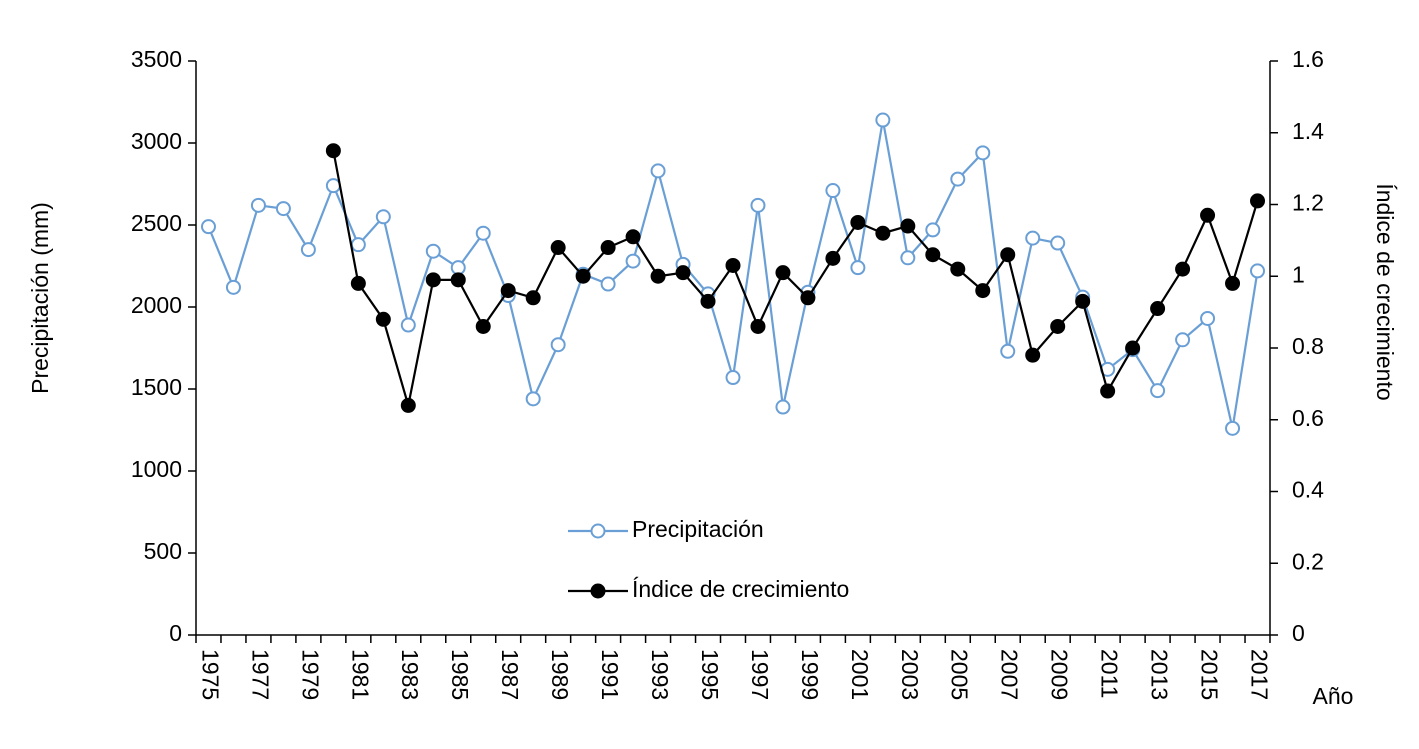  What do you see at coordinates (40, 298) in the screenshot?
I see `y-axis-label: Precipitación (mm)` at bounding box center [40, 298].